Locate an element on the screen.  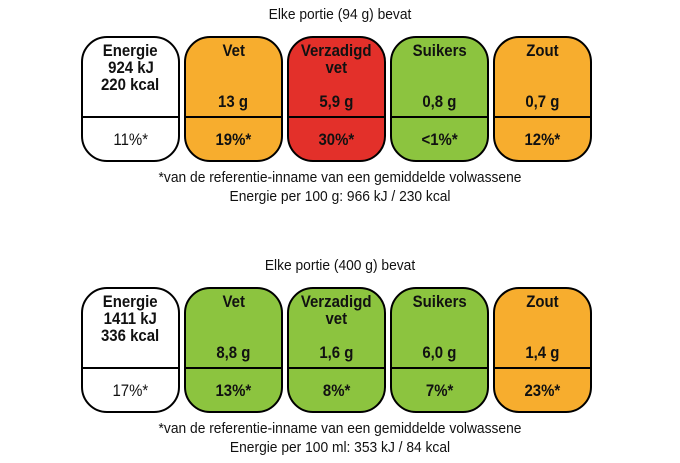
nutrient-ri: 13%* is located at coordinates (233, 390).